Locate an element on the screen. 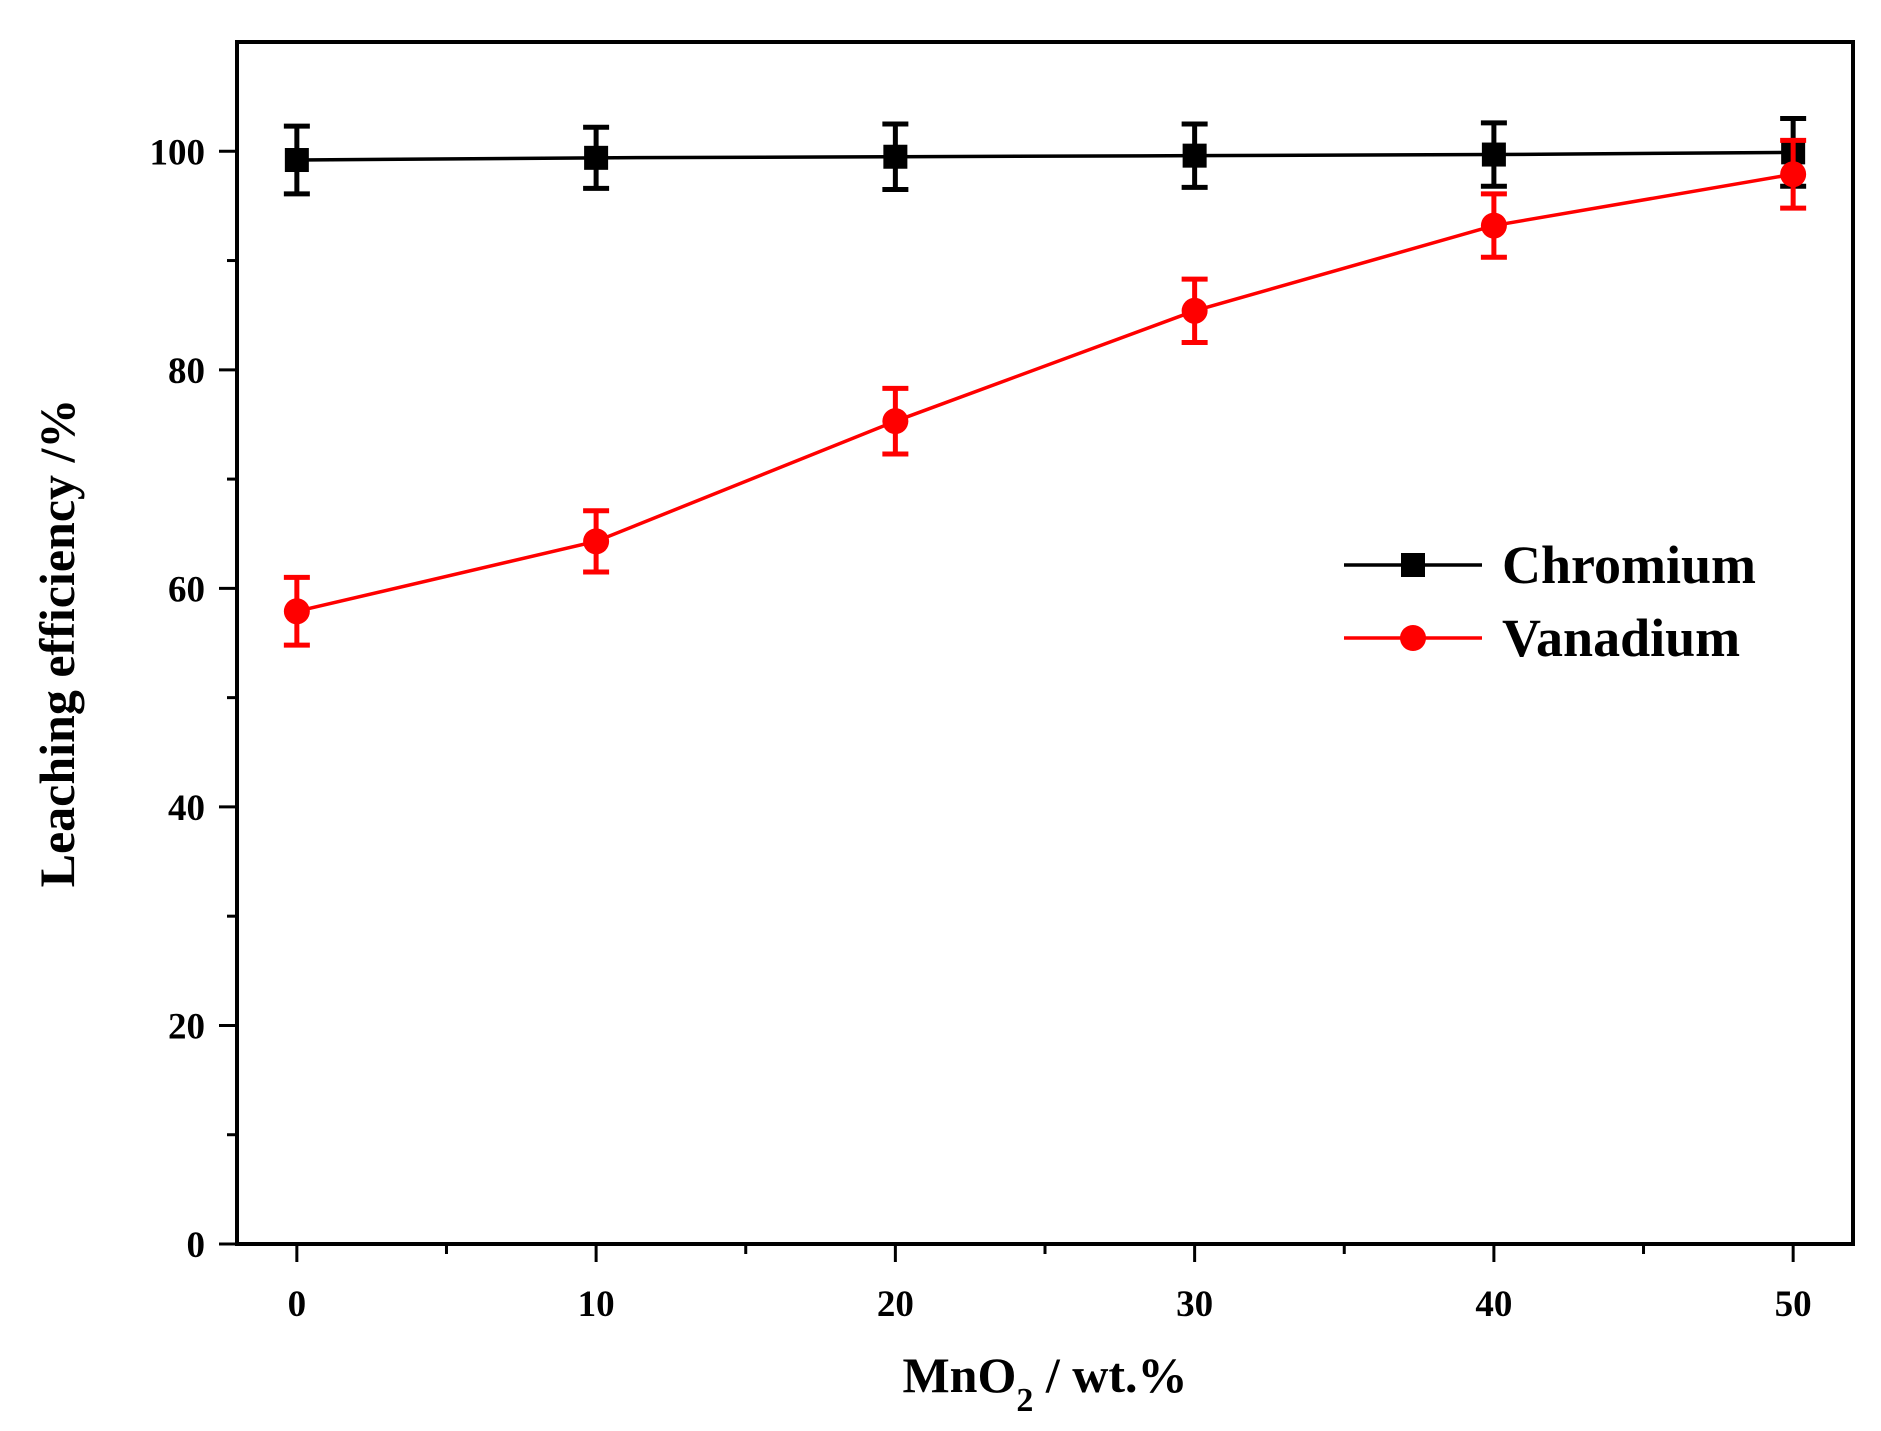 The height and width of the screenshot is (1431, 1881). y-tick-label: 40 is located at coordinates (186, 808).